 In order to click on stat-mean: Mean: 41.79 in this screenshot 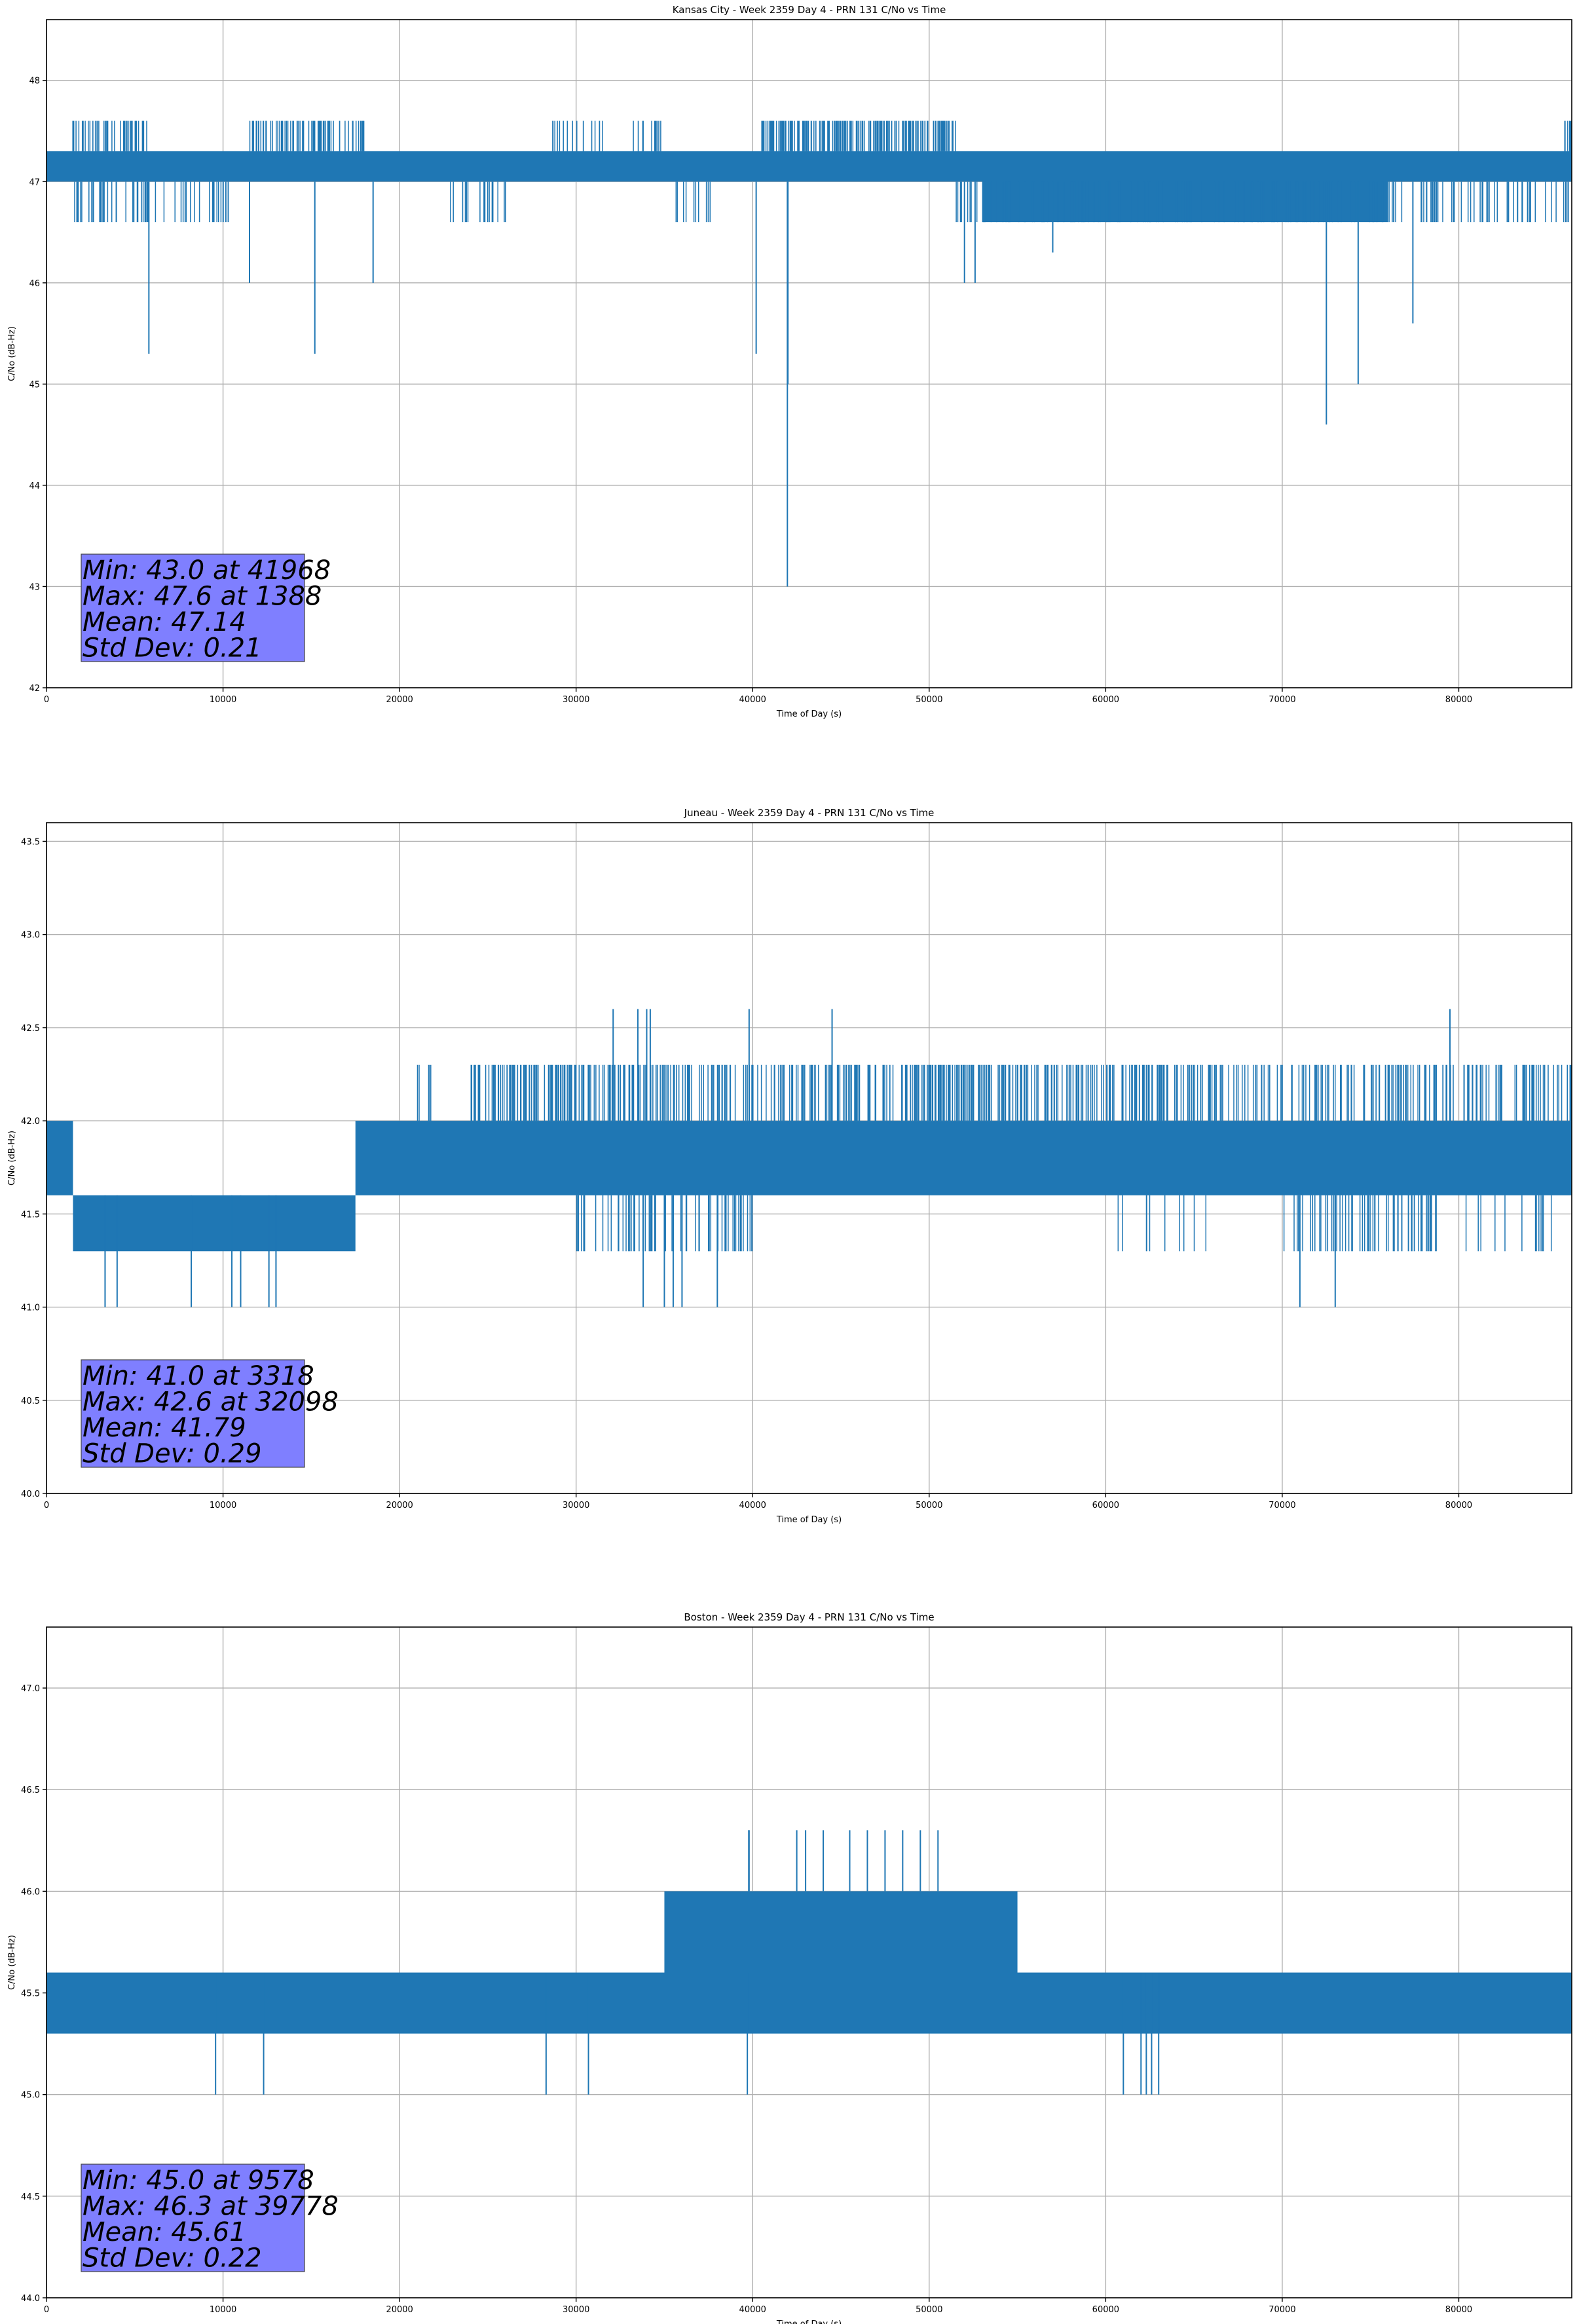, I will do `click(164, 1428)`.